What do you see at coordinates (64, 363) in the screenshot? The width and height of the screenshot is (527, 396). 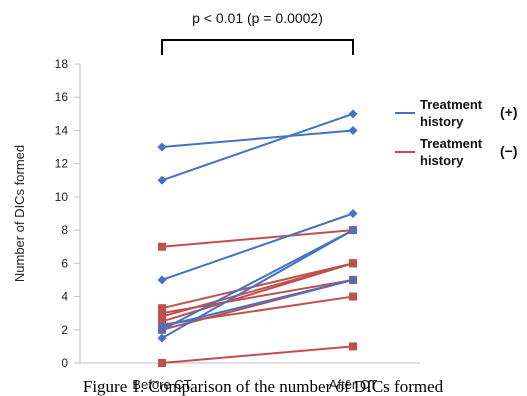 I see `y-tick-label: 0` at bounding box center [64, 363].